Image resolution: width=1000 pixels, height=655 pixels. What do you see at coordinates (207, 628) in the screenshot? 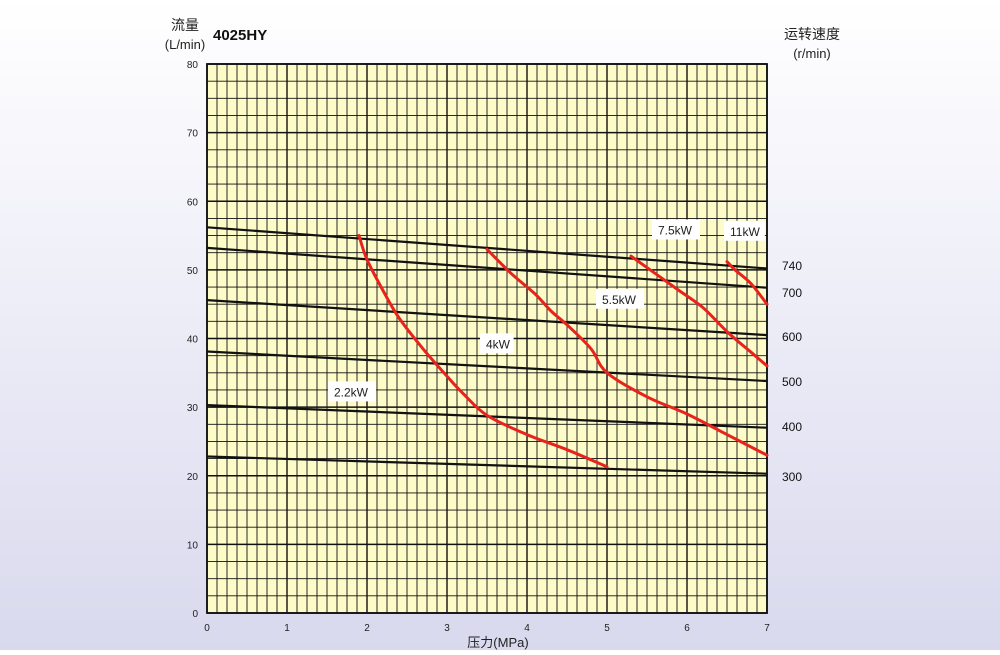
I see `x-tick-label: 0` at bounding box center [207, 628].